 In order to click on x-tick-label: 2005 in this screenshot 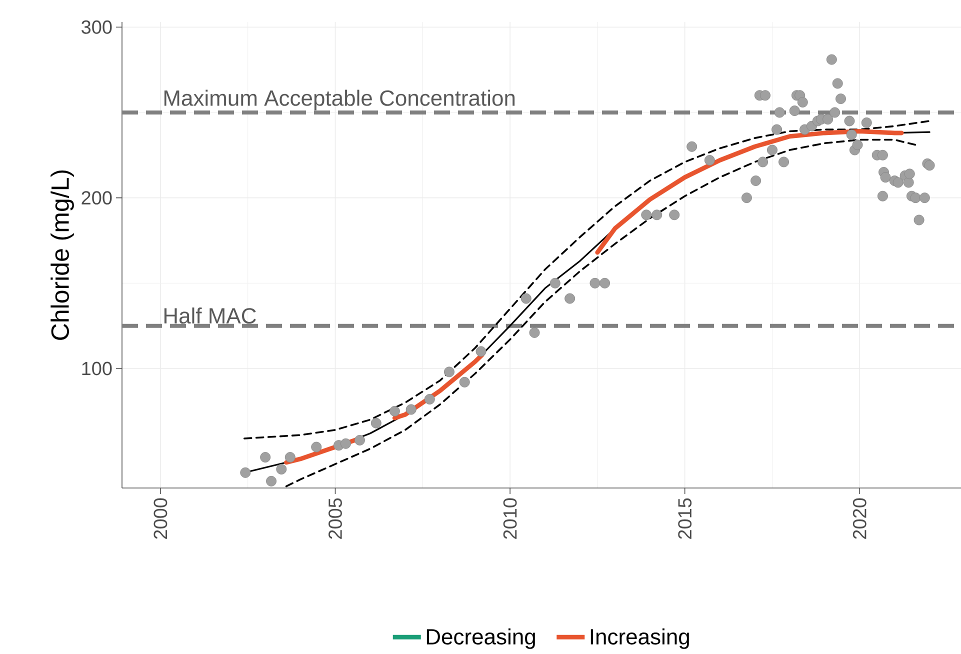, I will do `click(335, 518)`.